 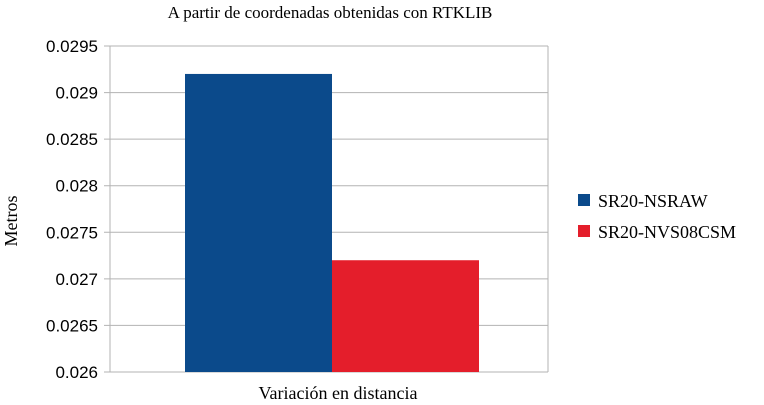 What do you see at coordinates (657, 216) in the screenshot?
I see `legend: SR20-NSRAW SR20-NVS08CSM` at bounding box center [657, 216].